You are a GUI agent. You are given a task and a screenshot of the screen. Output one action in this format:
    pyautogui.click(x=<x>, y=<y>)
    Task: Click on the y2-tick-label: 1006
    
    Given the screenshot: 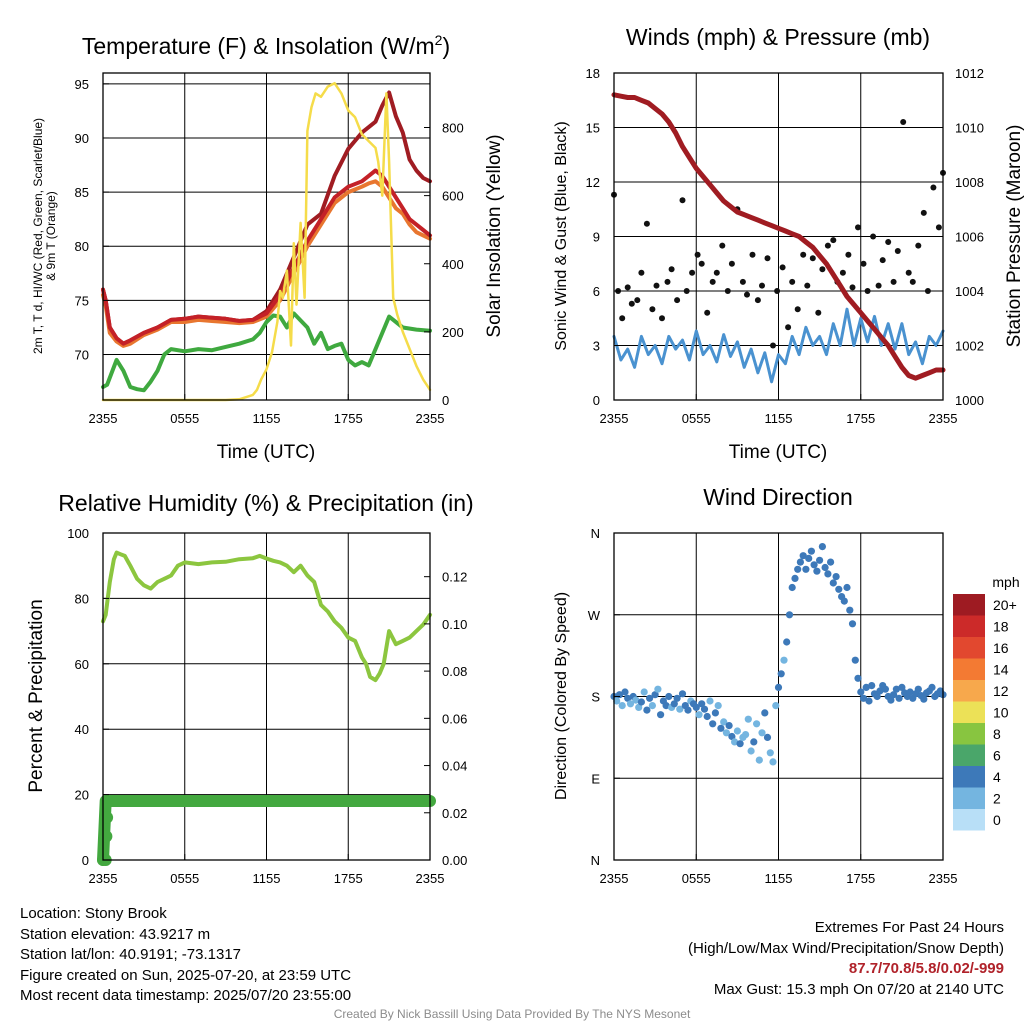 What is the action you would take?
    pyautogui.click(x=969, y=237)
    